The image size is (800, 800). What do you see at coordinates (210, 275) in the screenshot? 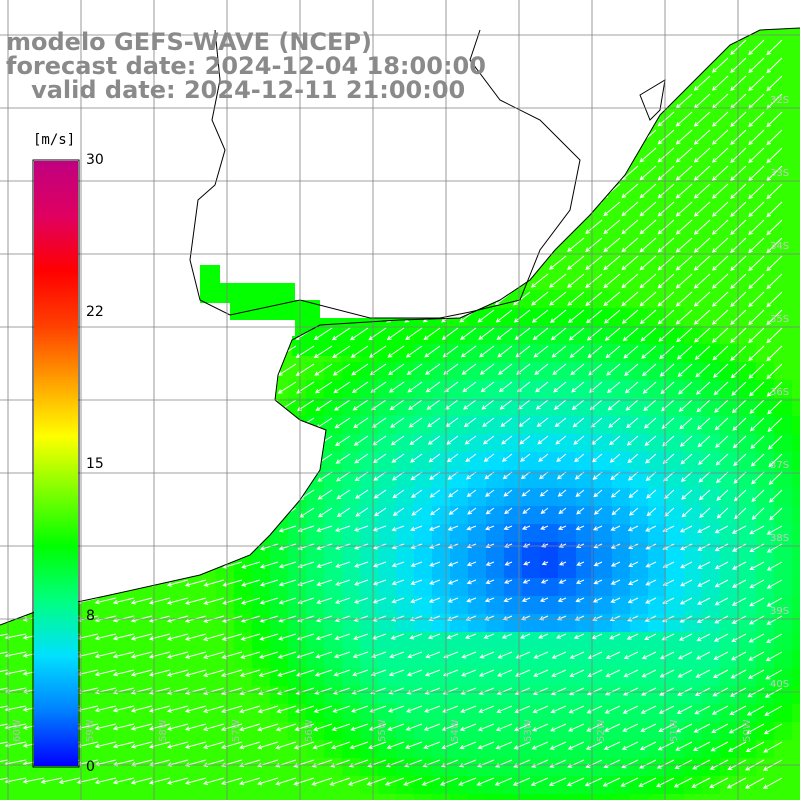
I see `estuary-cell` at bounding box center [210, 275].